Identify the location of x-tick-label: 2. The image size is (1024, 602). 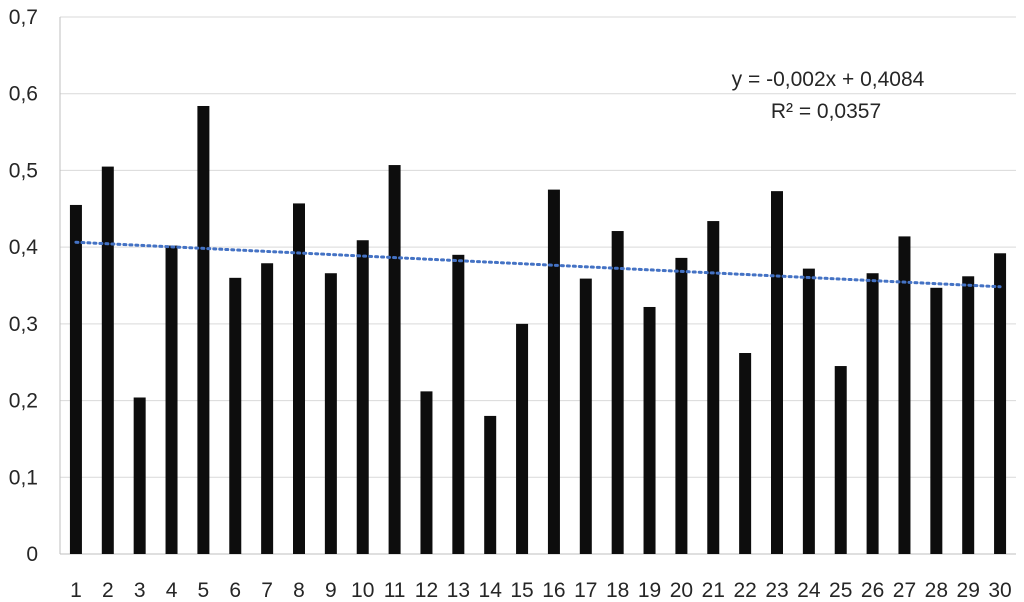
(108, 590).